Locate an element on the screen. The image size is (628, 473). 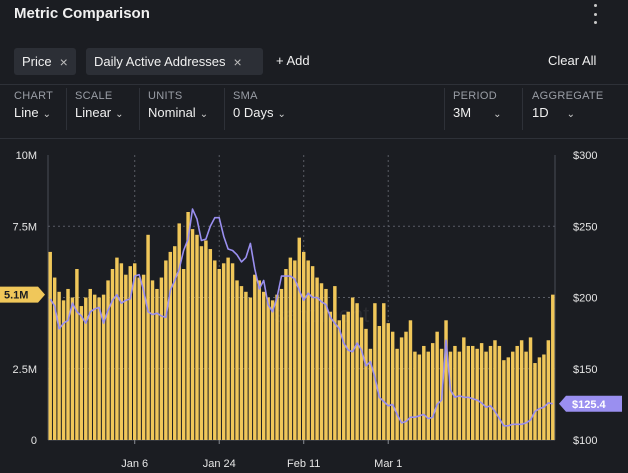
control-value: 0 Days is located at coordinates (253, 112).